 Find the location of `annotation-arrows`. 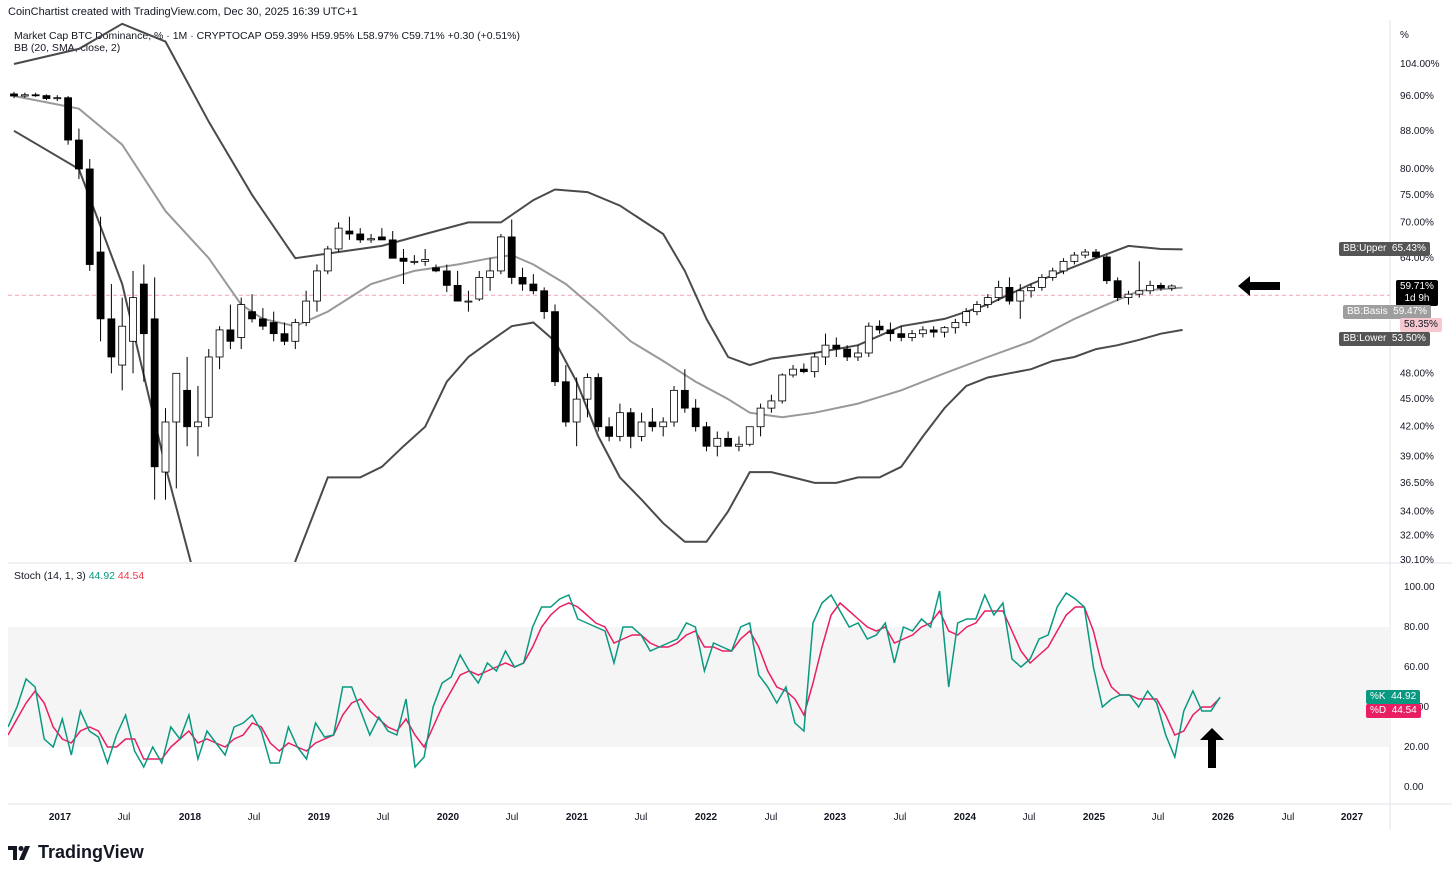

annotation-arrows is located at coordinates (1240, 522).